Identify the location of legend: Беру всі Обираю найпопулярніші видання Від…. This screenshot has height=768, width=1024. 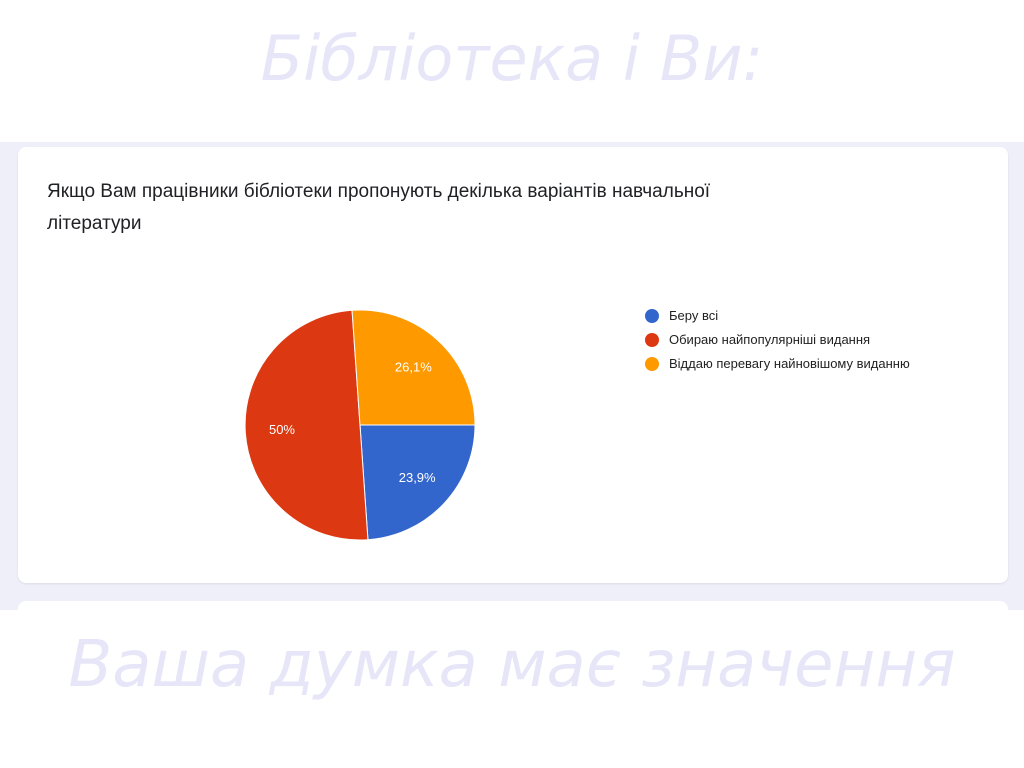
(790, 343).